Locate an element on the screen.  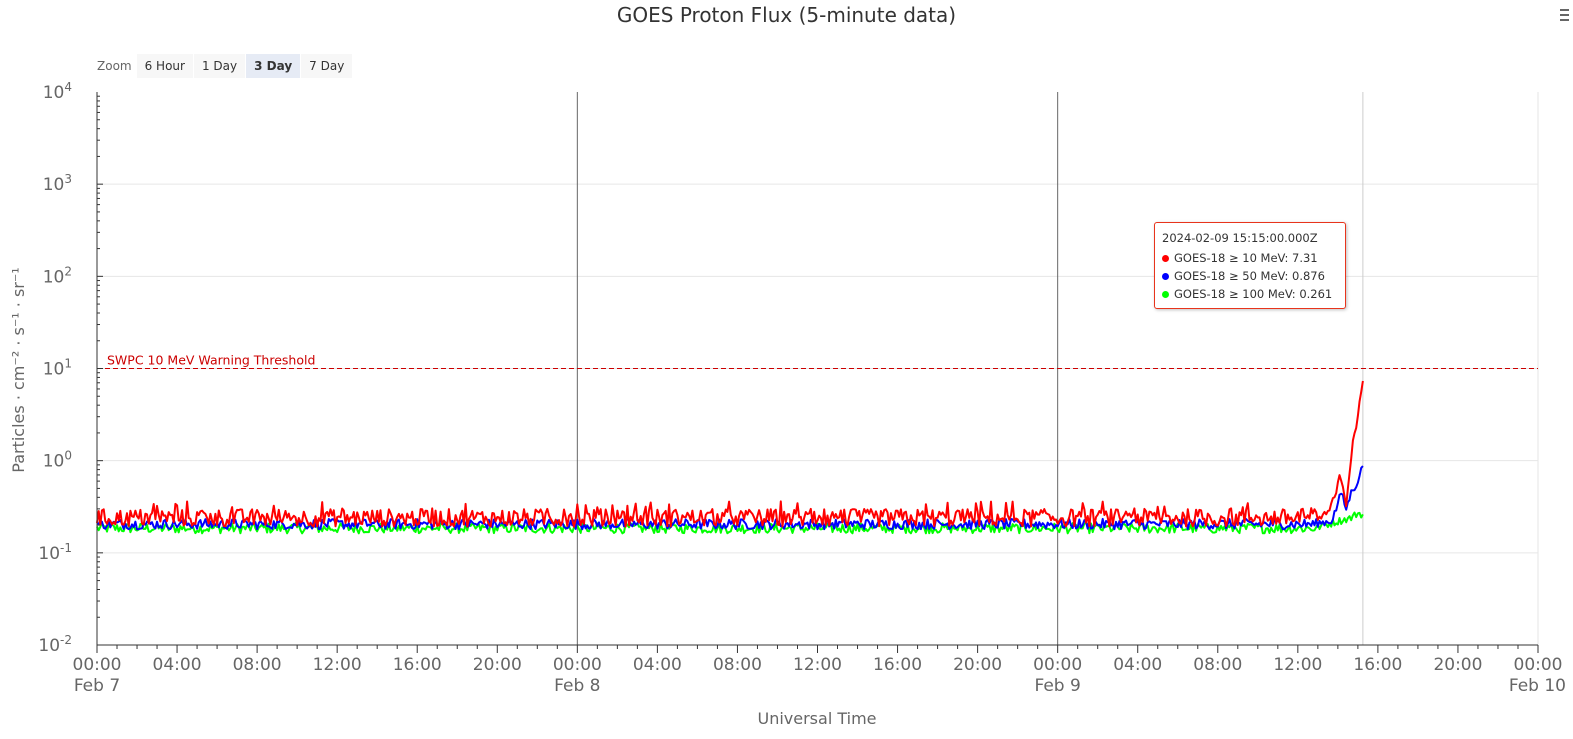
tooltip-series-label: GOES-18 ≥ 50 MeV is located at coordinates (1229, 276).